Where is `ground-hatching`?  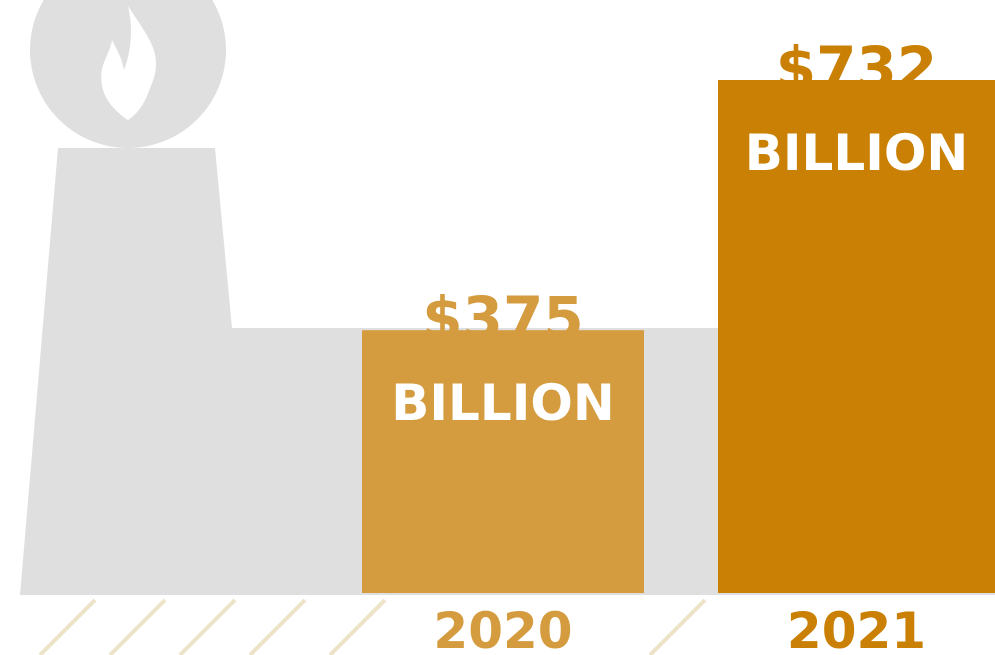 ground-hatching is located at coordinates (372, 626).